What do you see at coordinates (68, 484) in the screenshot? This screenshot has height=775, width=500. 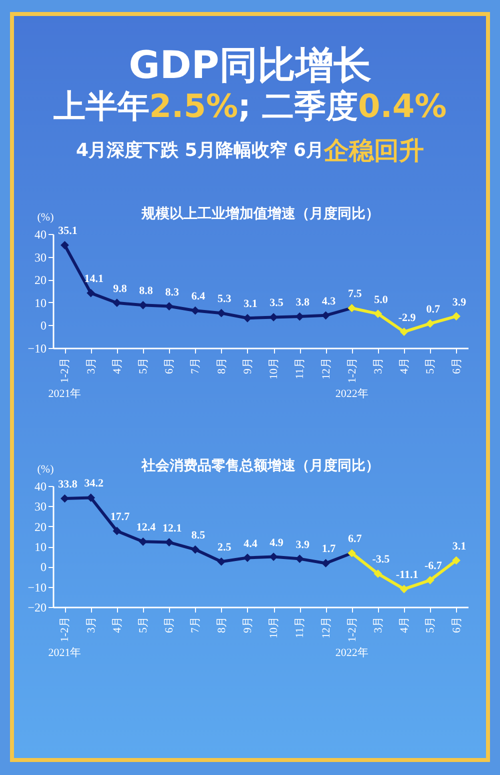 I see `data-label: 33.8` at bounding box center [68, 484].